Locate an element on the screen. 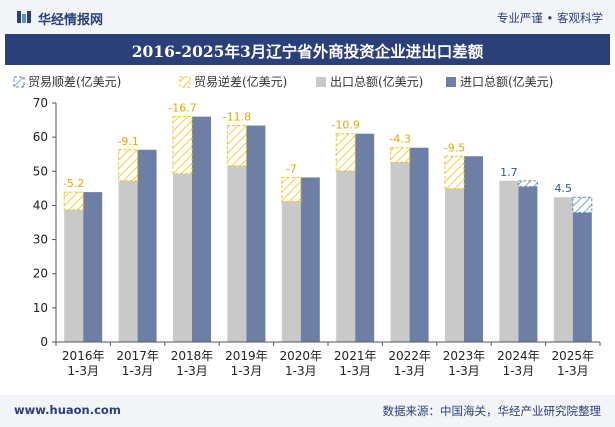 The width and height of the screenshot is (615, 427). y-tick-label: 50 is located at coordinates (40, 171).